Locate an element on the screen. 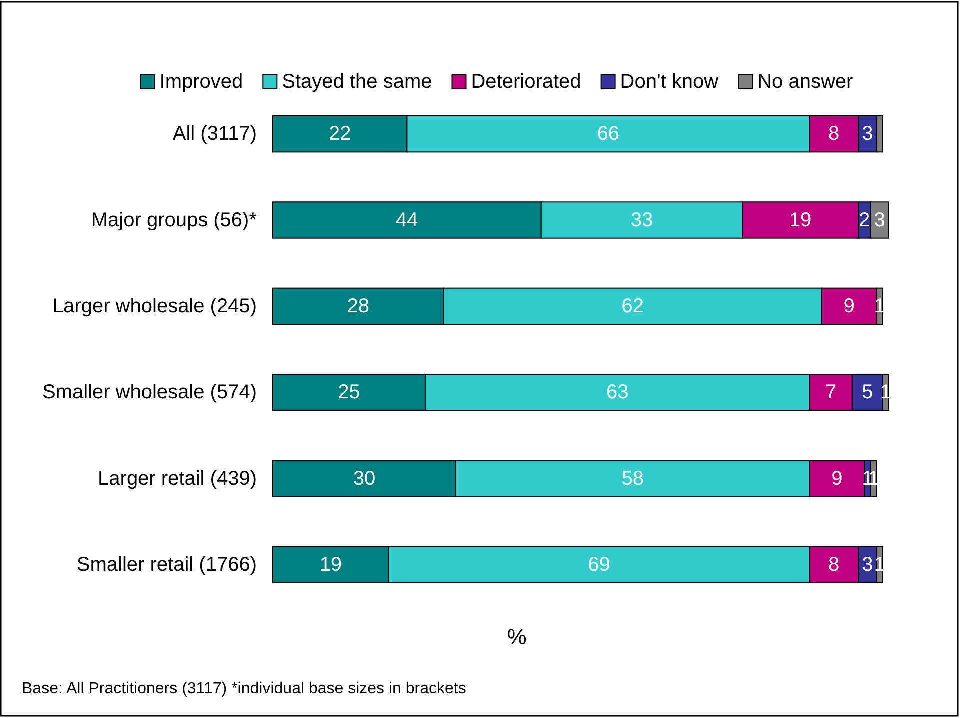 The width and height of the screenshot is (960, 718). data-label: 25 is located at coordinates (349, 393).